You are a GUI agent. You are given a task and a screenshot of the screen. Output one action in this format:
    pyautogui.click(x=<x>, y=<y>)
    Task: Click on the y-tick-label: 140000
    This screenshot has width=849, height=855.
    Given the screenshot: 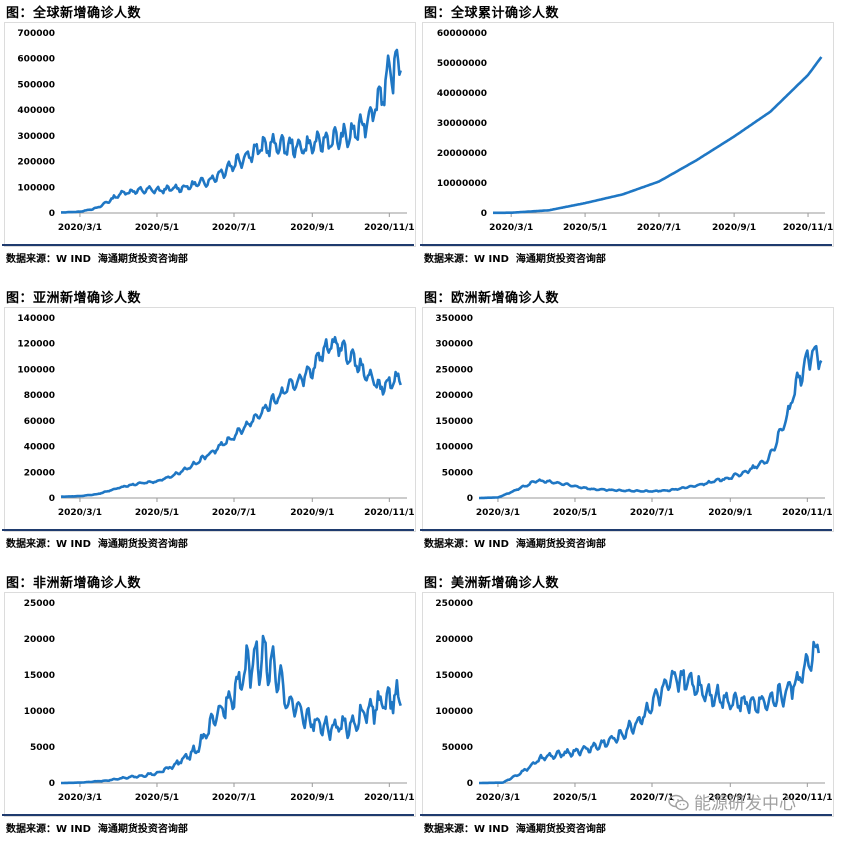 What is the action you would take?
    pyautogui.click(x=36, y=319)
    